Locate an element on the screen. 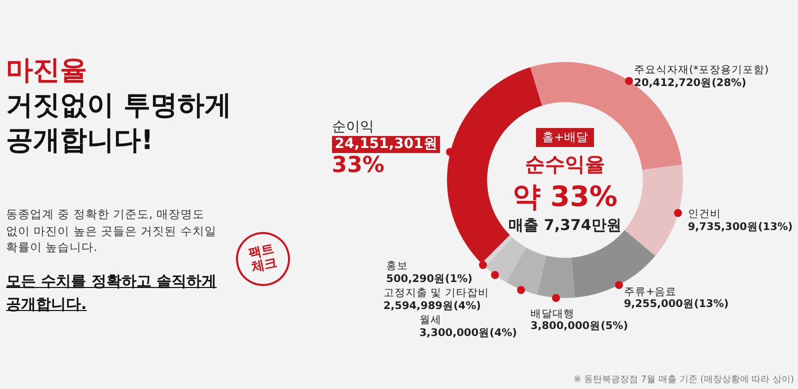 The image size is (798, 389). data-label: 3,300,000원(4%) is located at coordinates (468, 332).